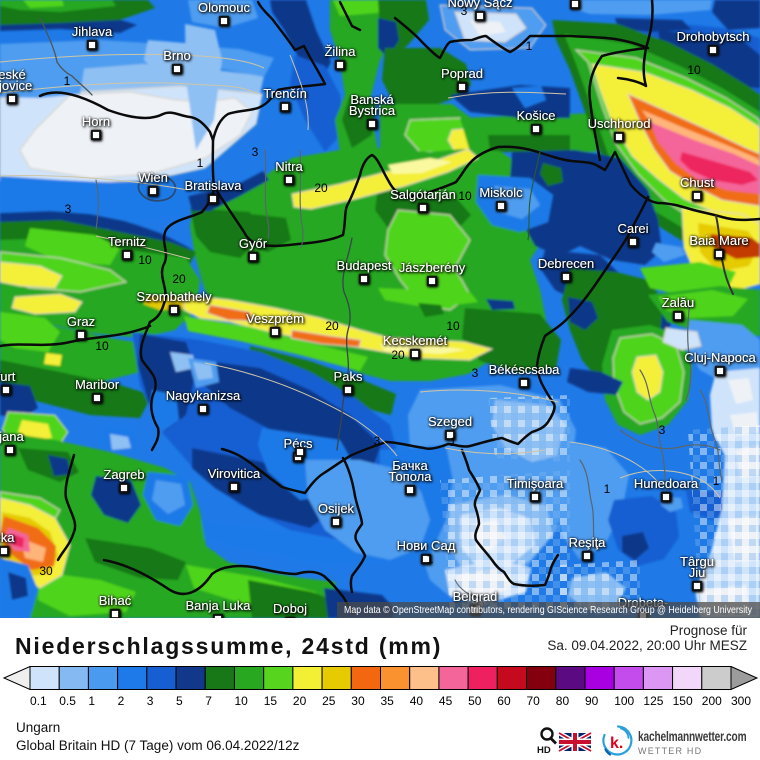 Image resolution: width=760 pixels, height=760 pixels. What do you see at coordinates (372, 99) in the screenshot?
I see `svg-text: Banská` at bounding box center [372, 99].